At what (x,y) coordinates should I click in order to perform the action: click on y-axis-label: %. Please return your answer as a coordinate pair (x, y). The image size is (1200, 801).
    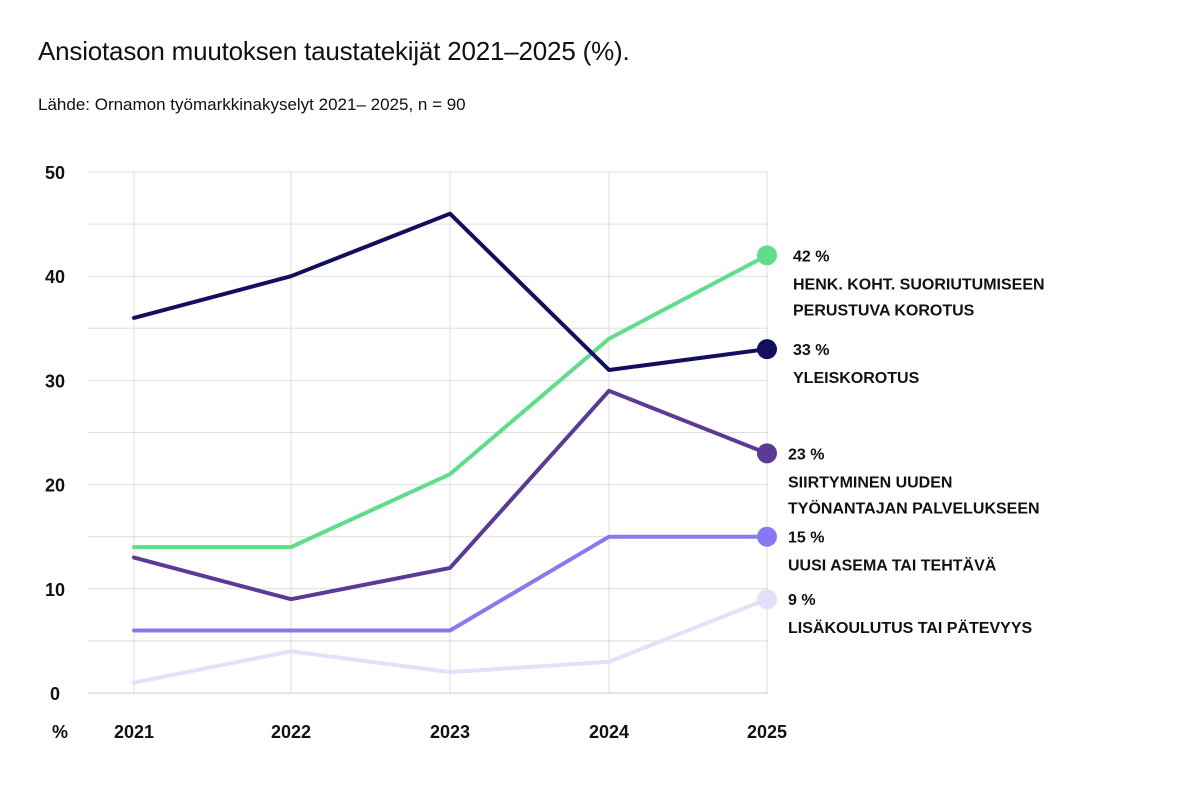
    Looking at the image, I should click on (60, 732).